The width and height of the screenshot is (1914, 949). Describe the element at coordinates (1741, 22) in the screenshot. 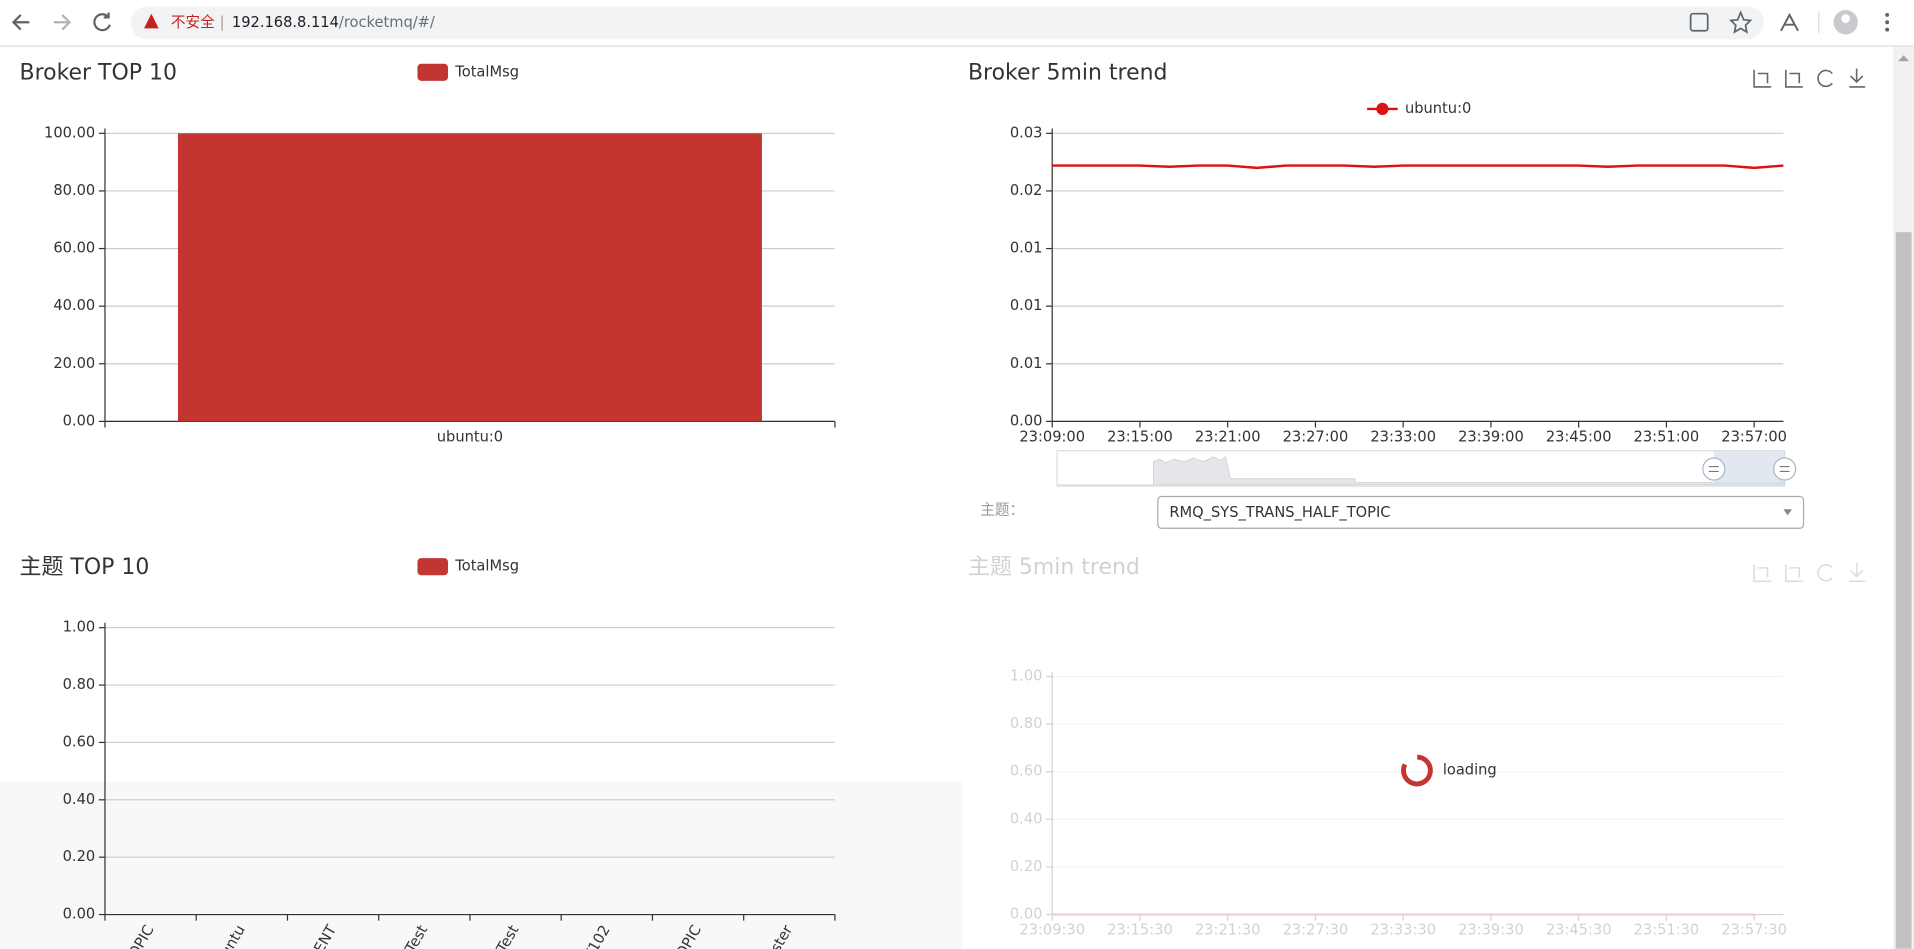

I see `bookmark-star` at that location.